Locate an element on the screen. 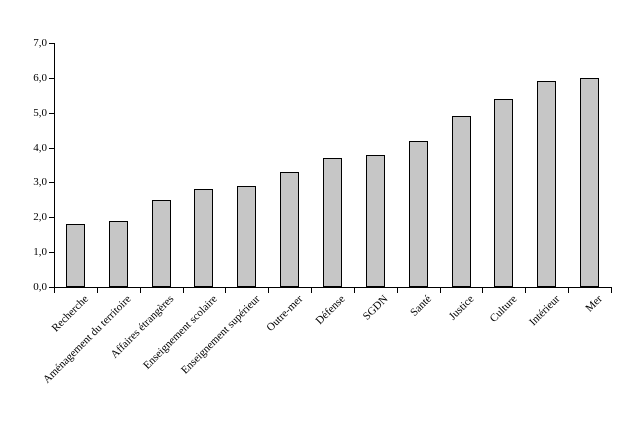 This screenshot has height=442, width=617. x-axis-label: Mer is located at coordinates (594, 304).